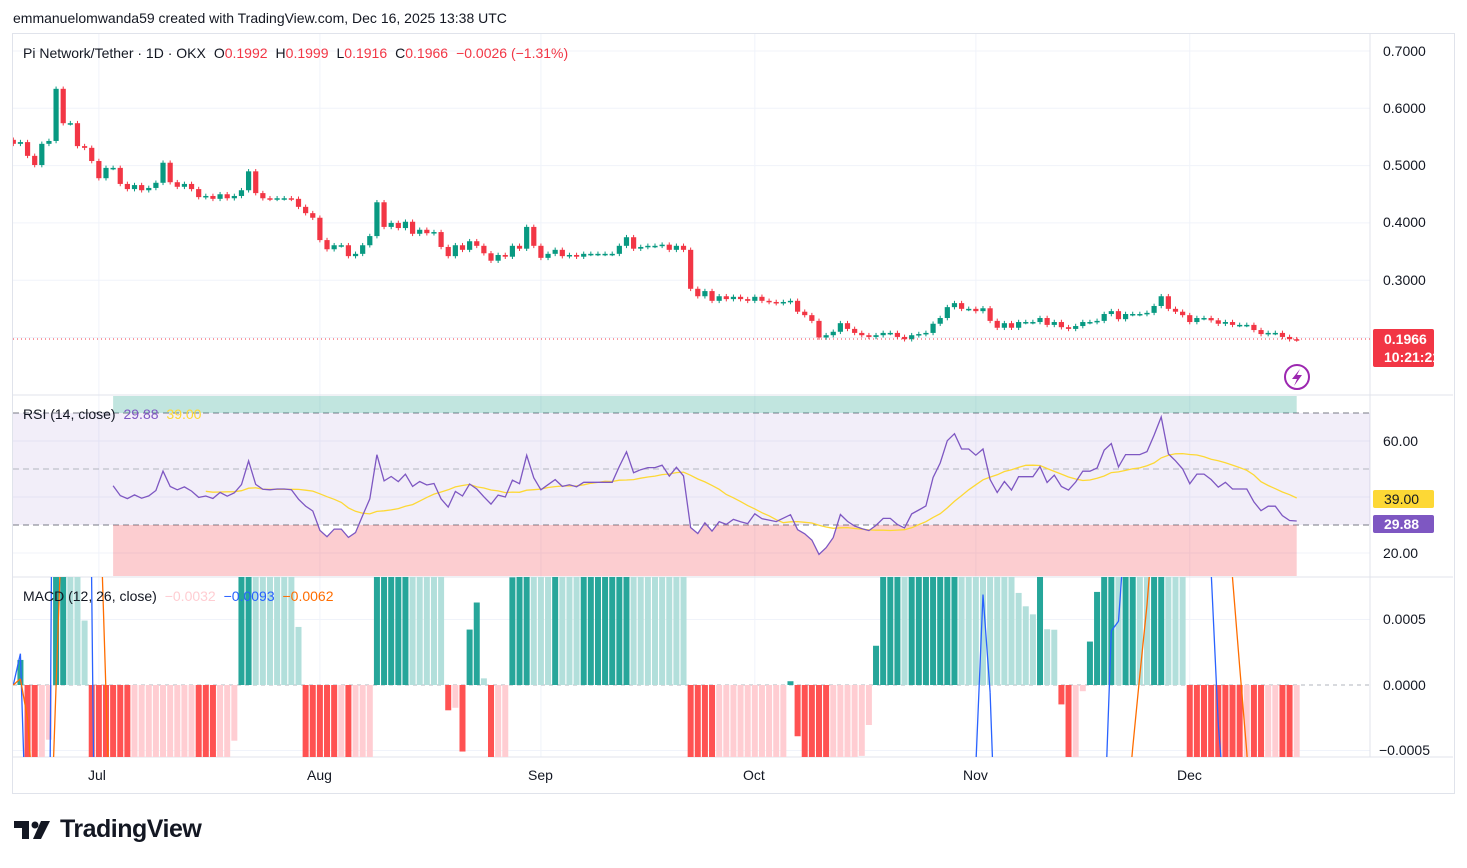  Describe the element at coordinates (1297, 377) in the screenshot. I see `lightning-icon` at that location.